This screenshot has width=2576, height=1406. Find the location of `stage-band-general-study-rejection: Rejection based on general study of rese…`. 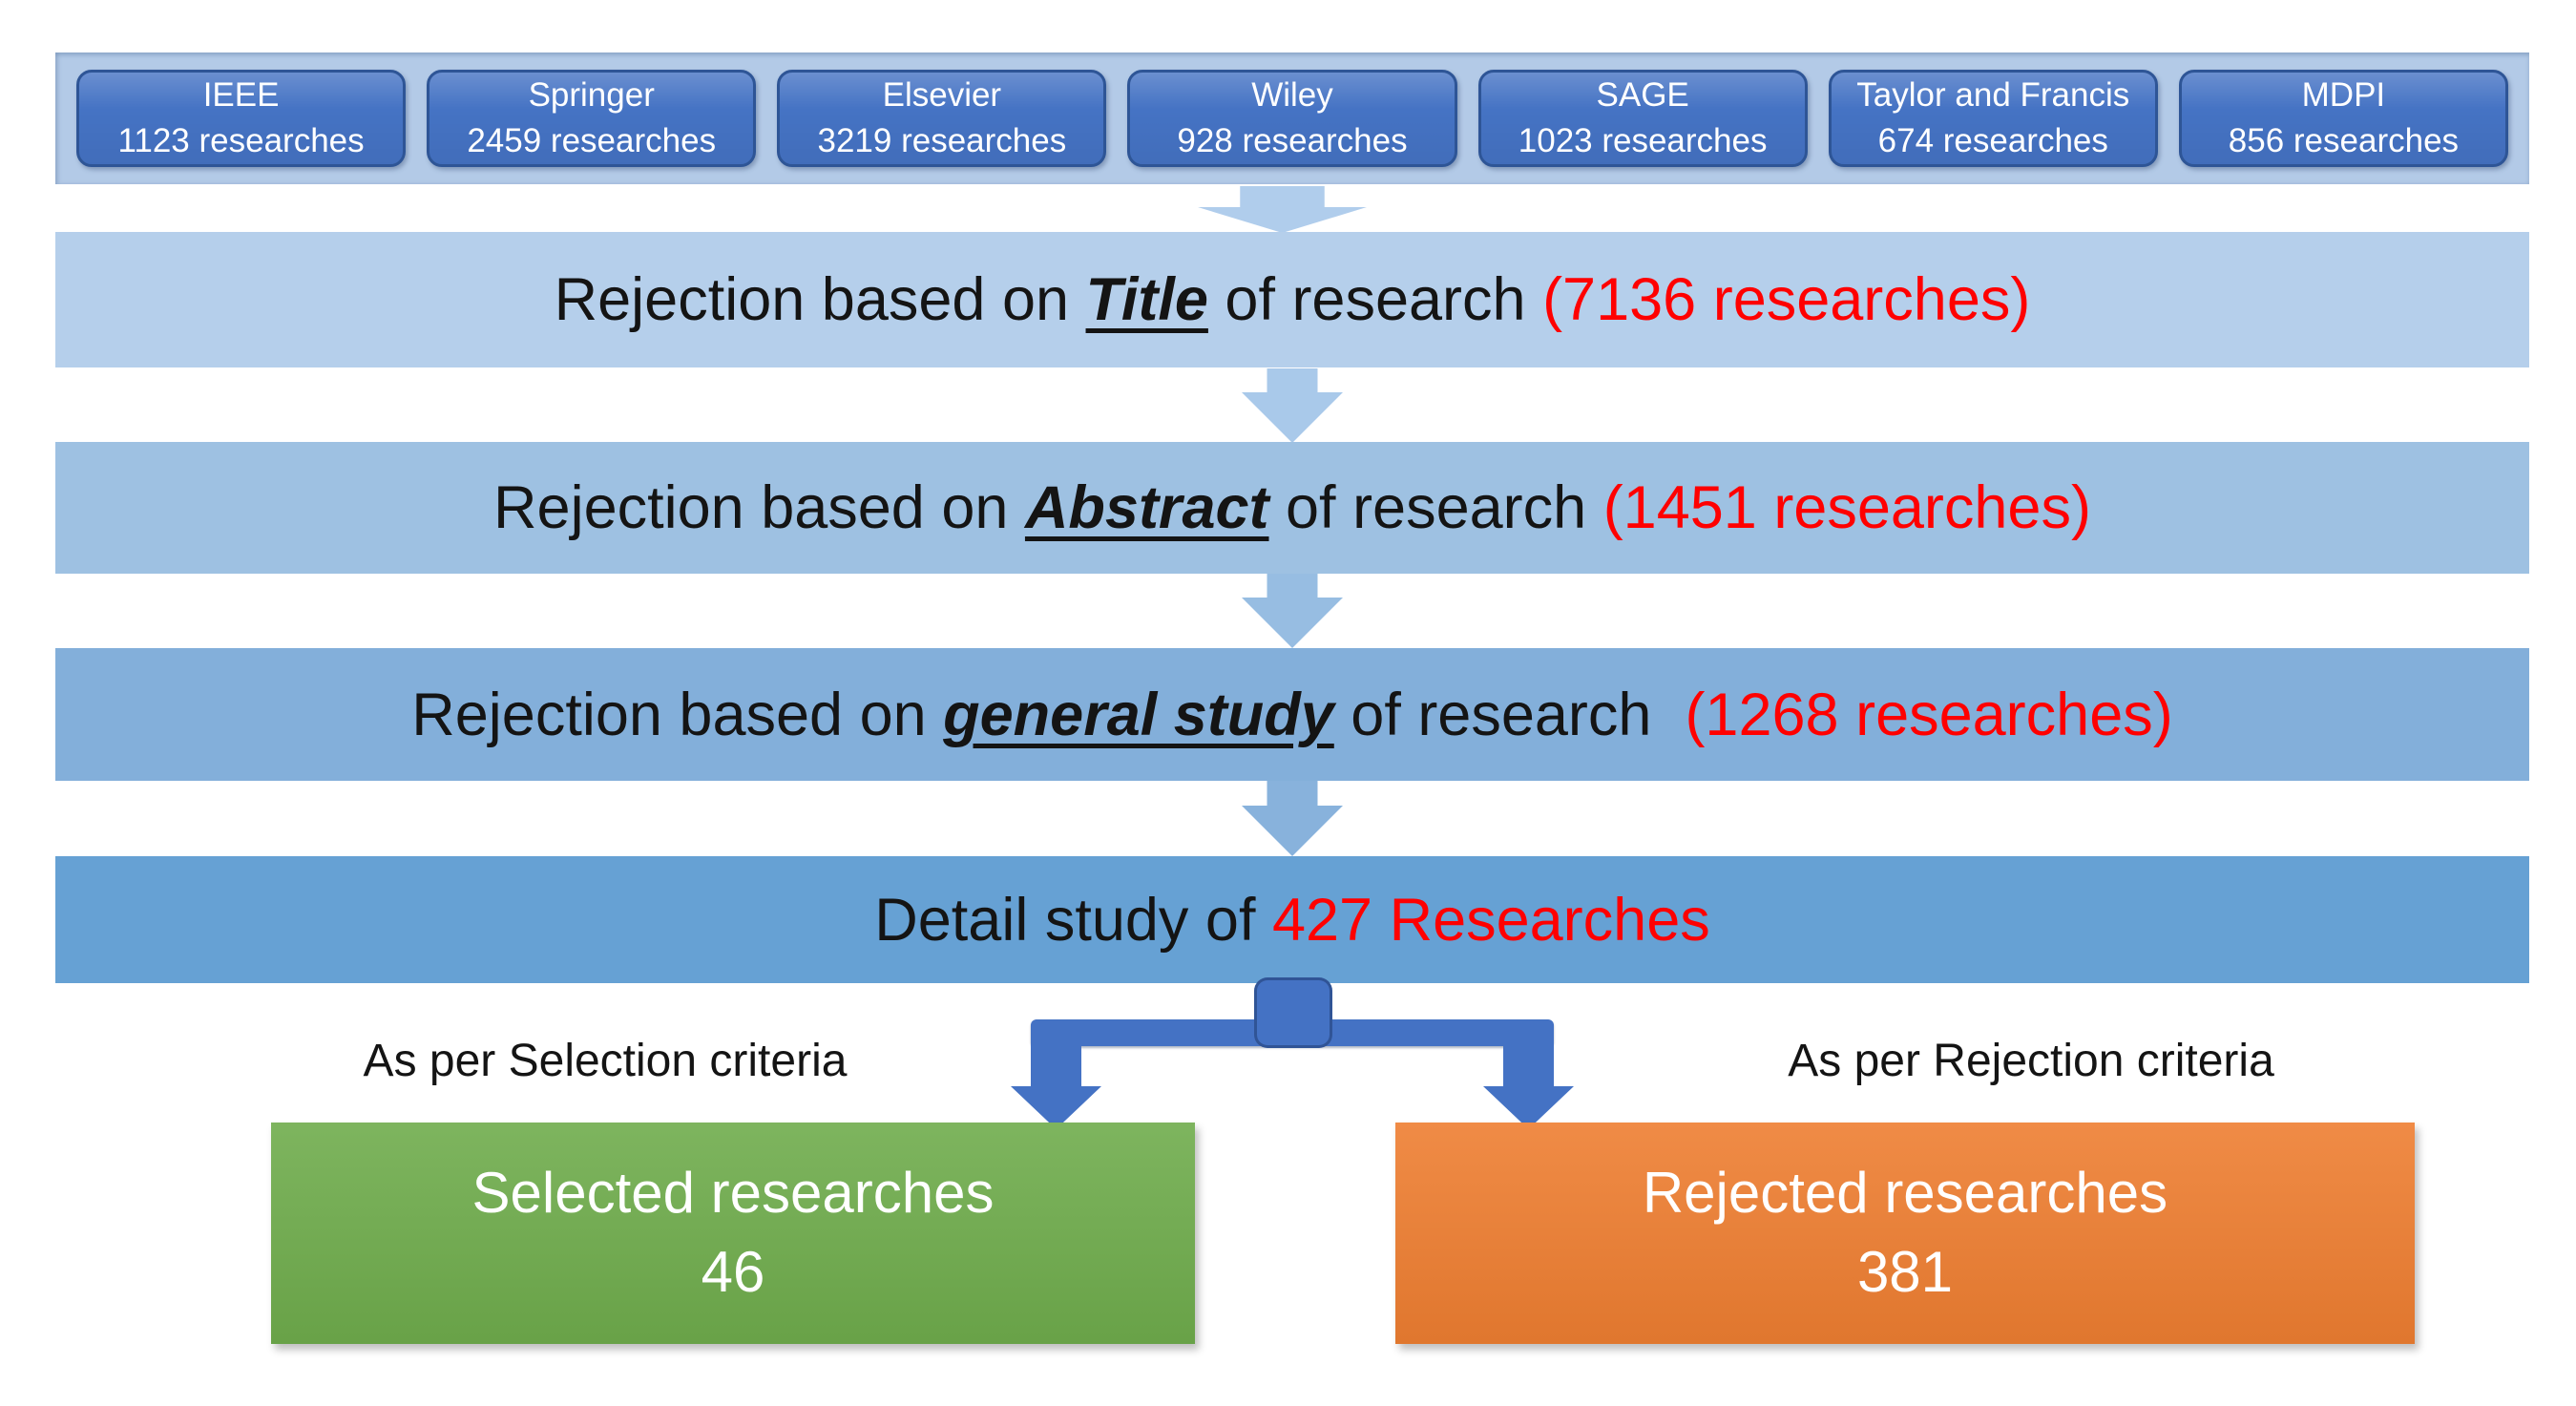

stage-band-general-study-rejection: Rejection based on general study of rese… is located at coordinates (1292, 714).